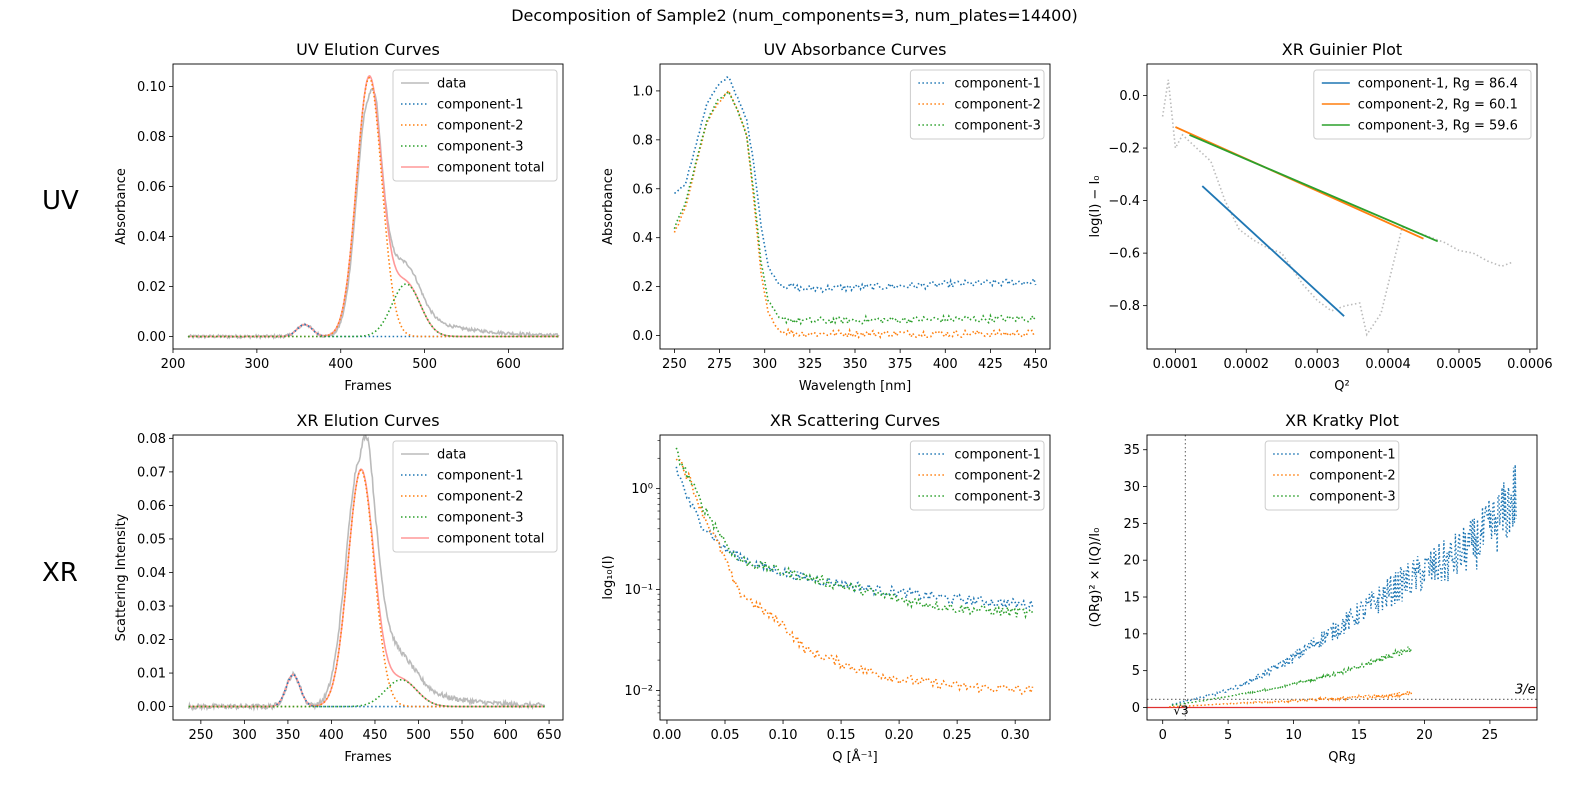  Describe the element at coordinates (1293, 735) in the screenshot. I see `x-tick-label: 10` at that location.